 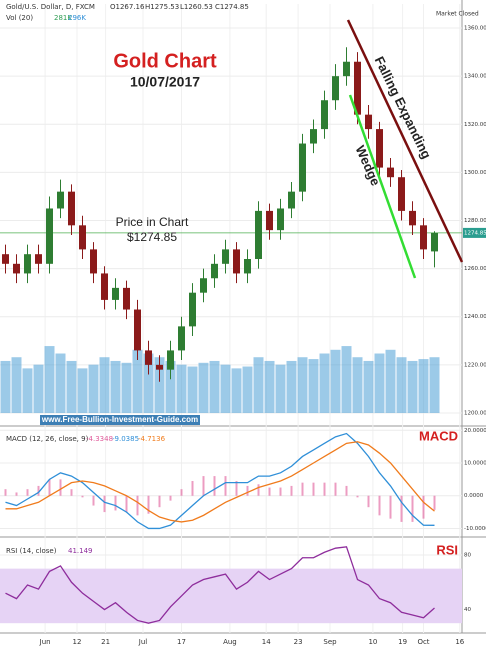 I want to click on macd-value: -4.3348, so click(x=99, y=439).